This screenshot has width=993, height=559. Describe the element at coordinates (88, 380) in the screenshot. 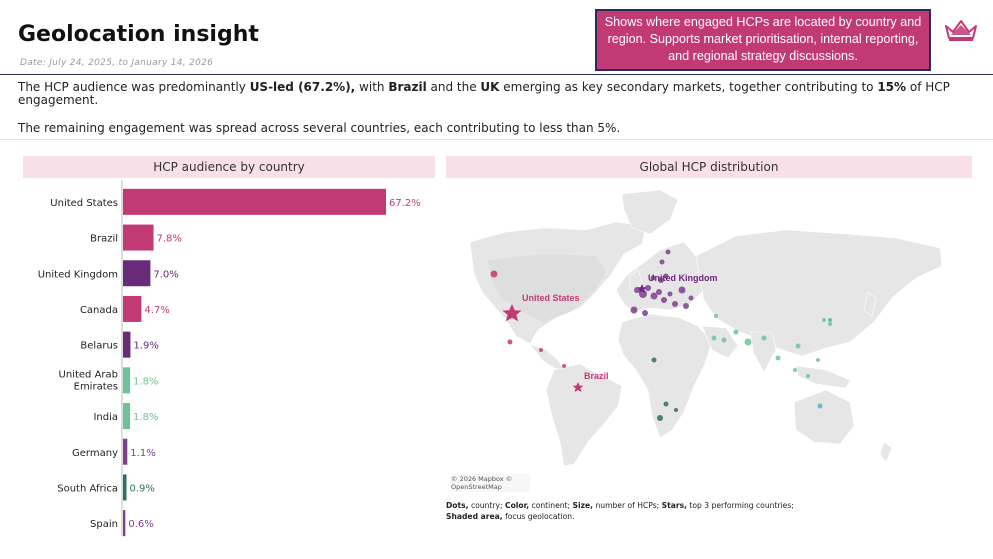

I see `bar-category-label: United Arab Emirates` at that location.